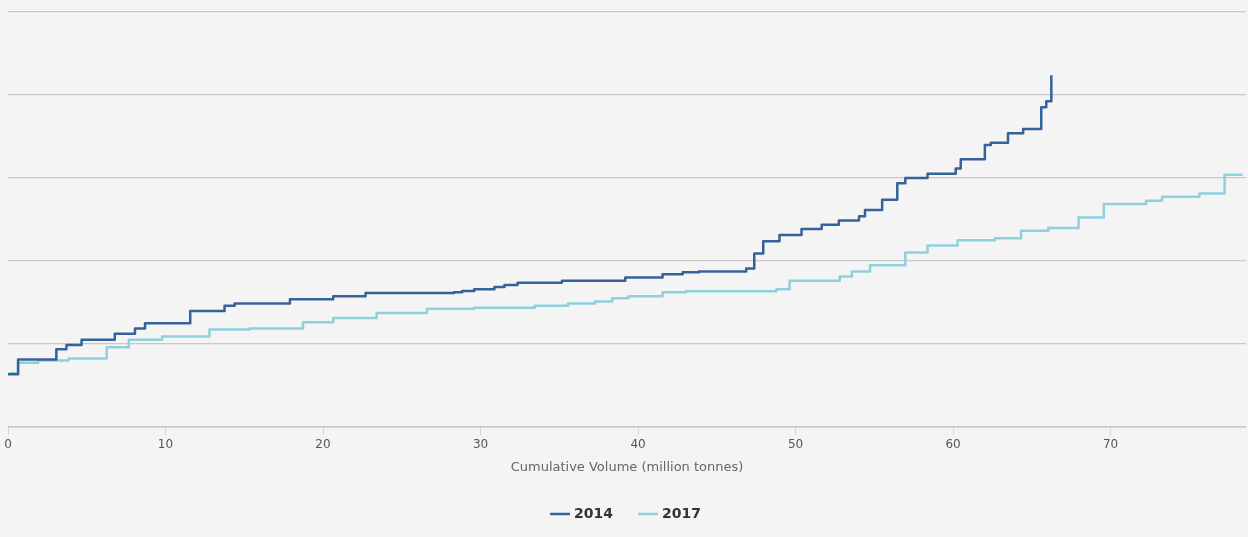 This screenshot has width=1248, height=537. I want to click on x-tick-label: 10, so click(165, 444).